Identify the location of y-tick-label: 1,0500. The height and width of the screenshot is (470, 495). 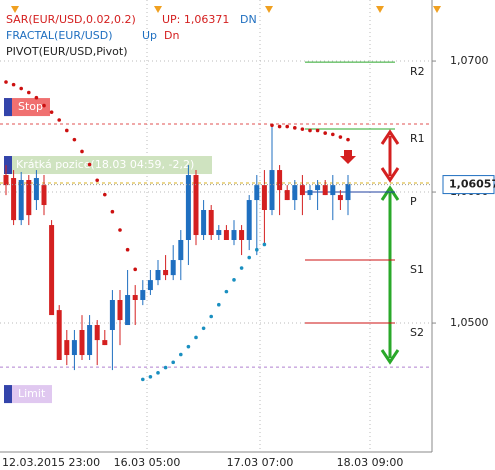
(469, 322).